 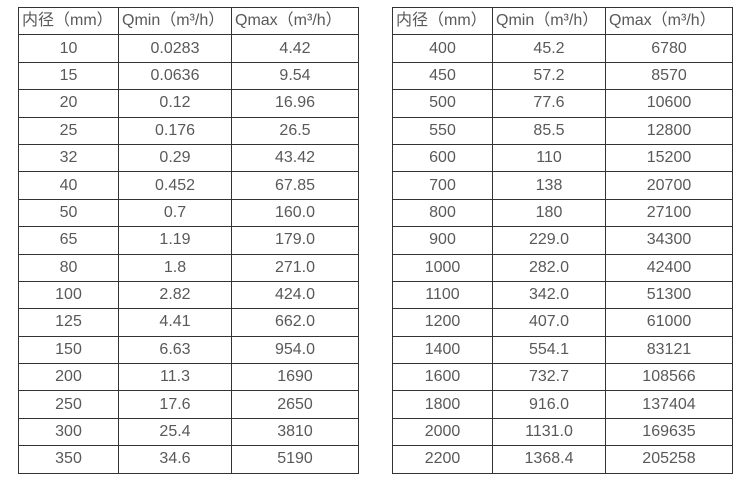 I want to click on table-row: 1200 407.0 61000, so click(x=562, y=322).